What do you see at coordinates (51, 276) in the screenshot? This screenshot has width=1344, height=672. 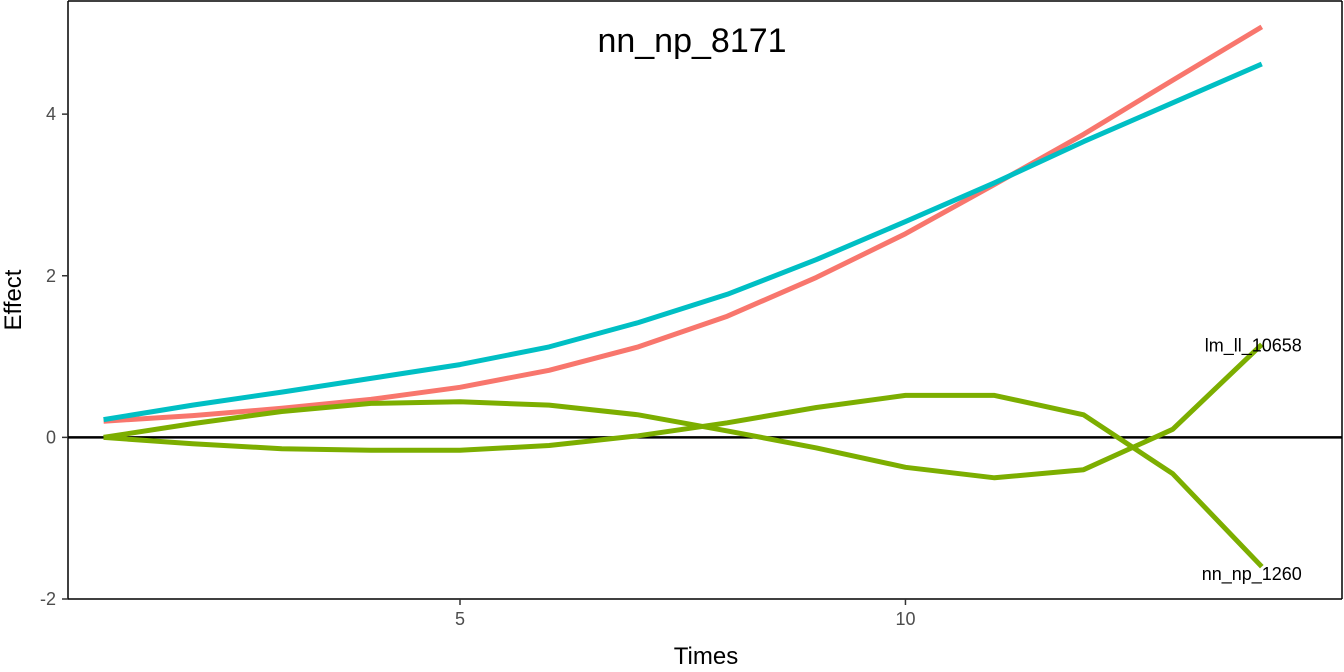 I see `y-tick-label: 2` at bounding box center [51, 276].